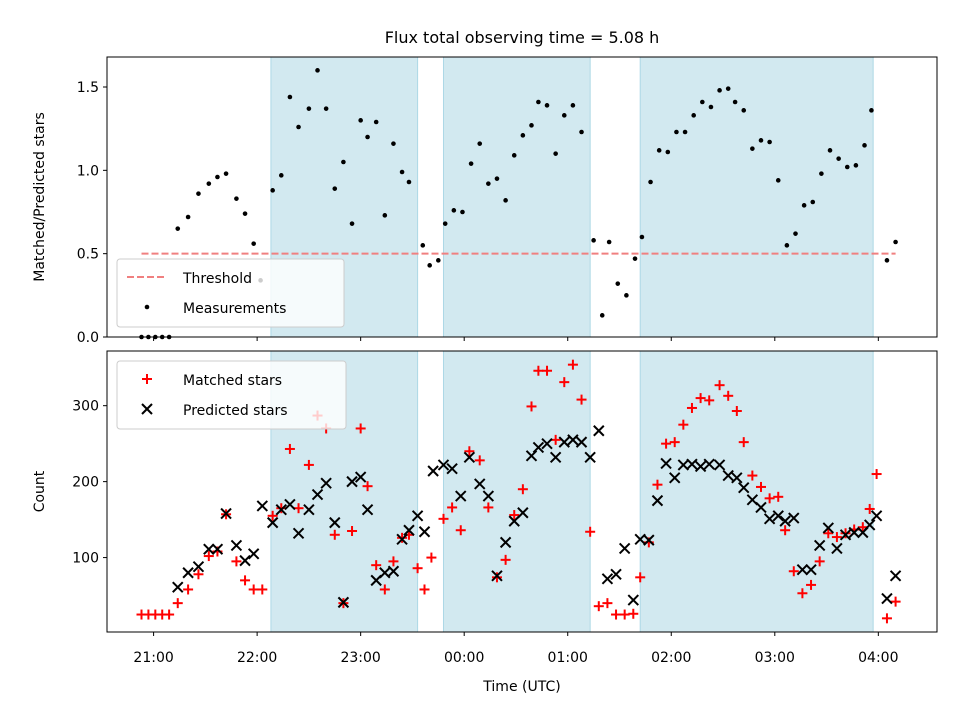  Describe the element at coordinates (147, 379) in the screenshot. I see `matched-legend-swatch` at that location.